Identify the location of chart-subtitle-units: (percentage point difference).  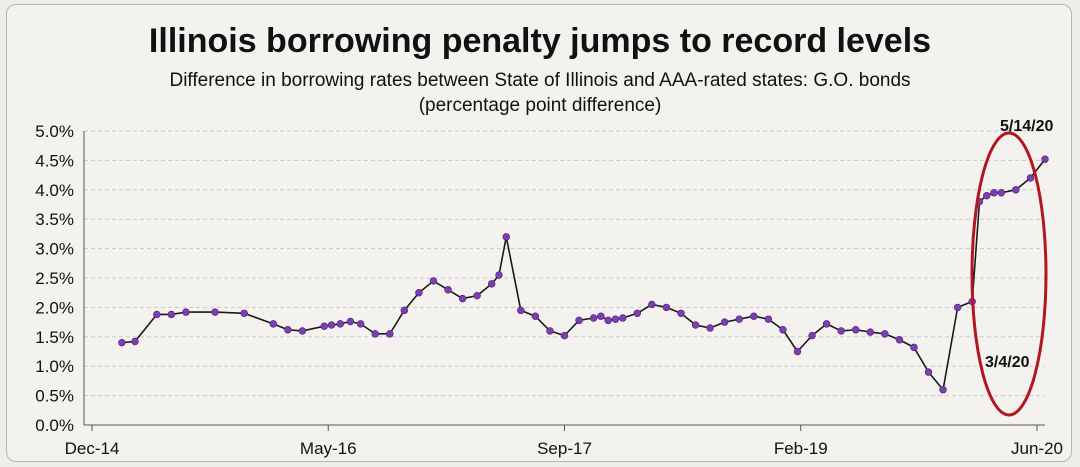
(540, 105).